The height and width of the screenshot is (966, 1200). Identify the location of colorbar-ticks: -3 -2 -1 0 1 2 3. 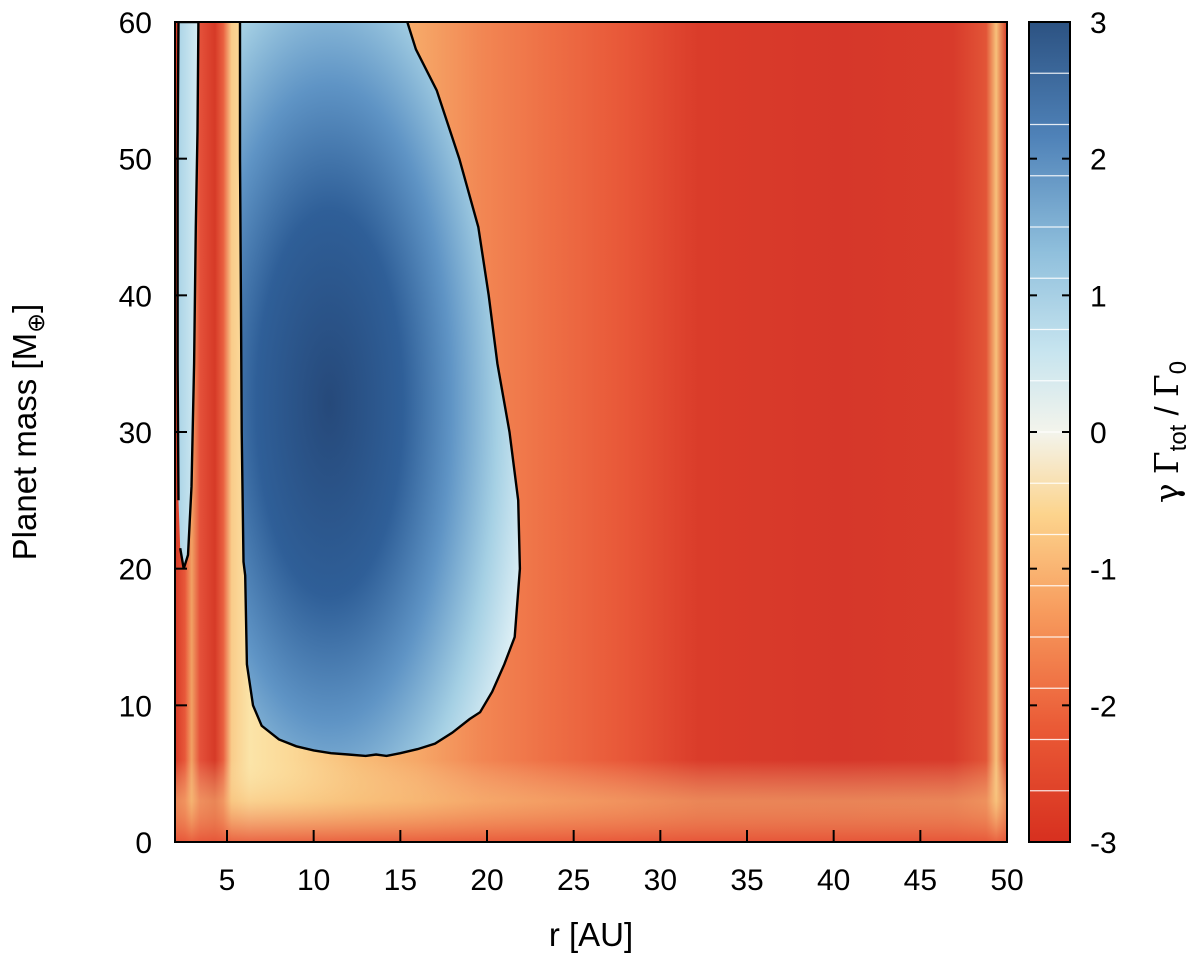
(1073, 433).